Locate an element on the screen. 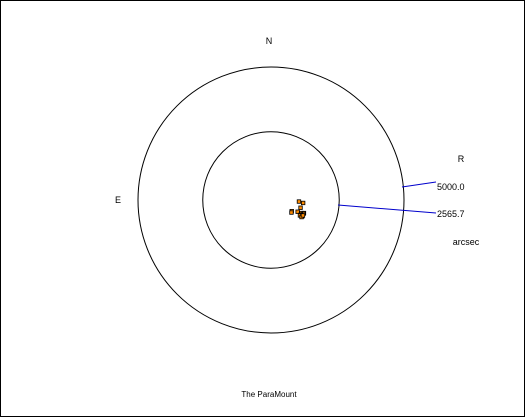 Image resolution: width=525 pixels, height=417 pixels. data-points is located at coordinates (298, 209).